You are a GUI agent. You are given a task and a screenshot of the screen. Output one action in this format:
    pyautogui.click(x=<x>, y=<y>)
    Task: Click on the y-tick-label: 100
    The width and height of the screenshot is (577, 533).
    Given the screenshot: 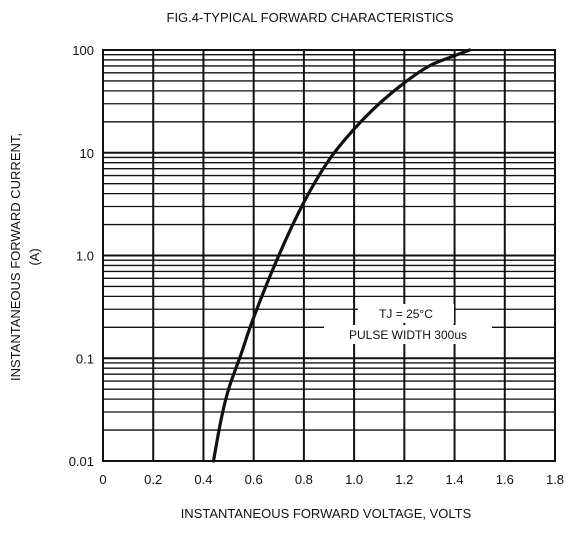 What is the action you would take?
    pyautogui.click(x=83, y=50)
    